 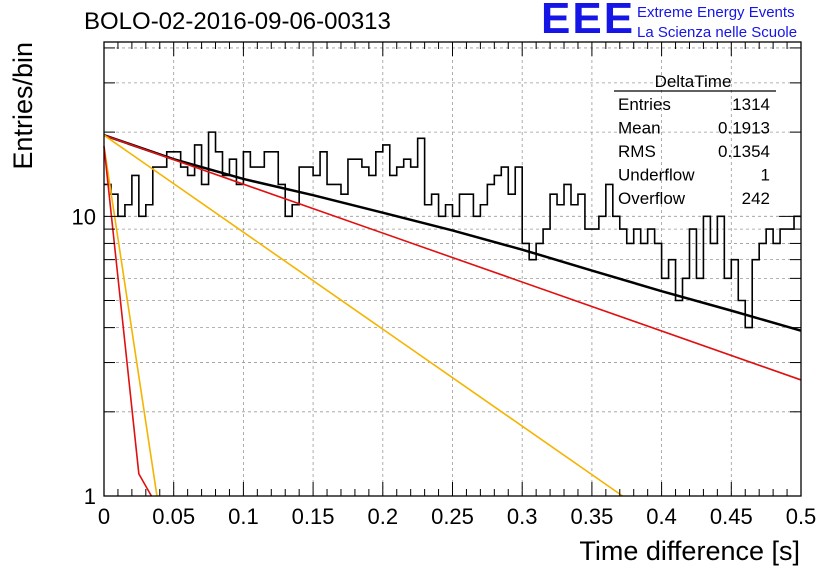 I want to click on y-axis-label: Entries/bin, so click(x=23, y=106).